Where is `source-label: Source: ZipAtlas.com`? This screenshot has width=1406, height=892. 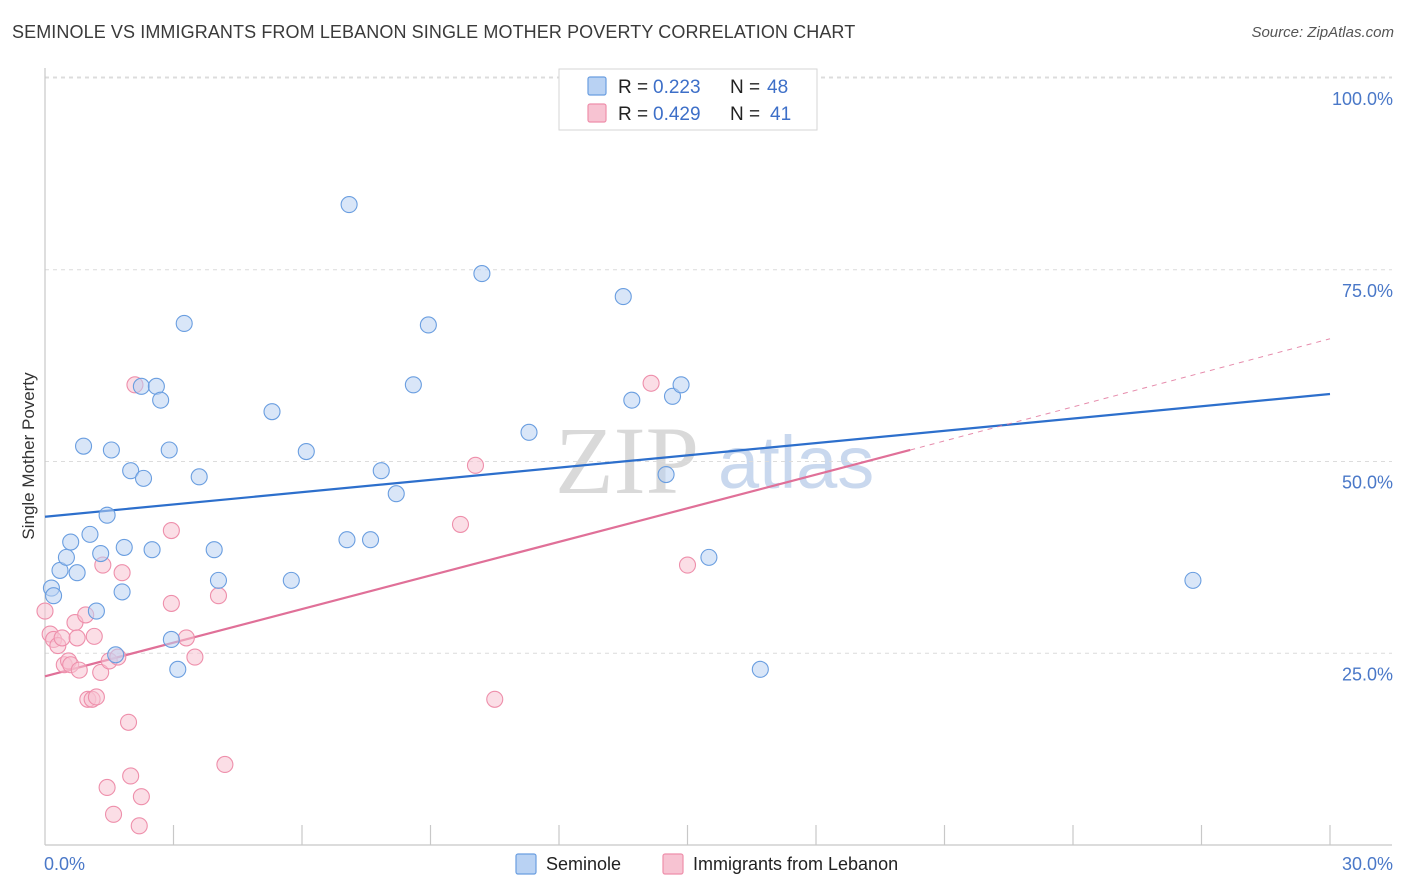
source-label: Source: ZipAtlas.com is located at coordinates (1322, 32).